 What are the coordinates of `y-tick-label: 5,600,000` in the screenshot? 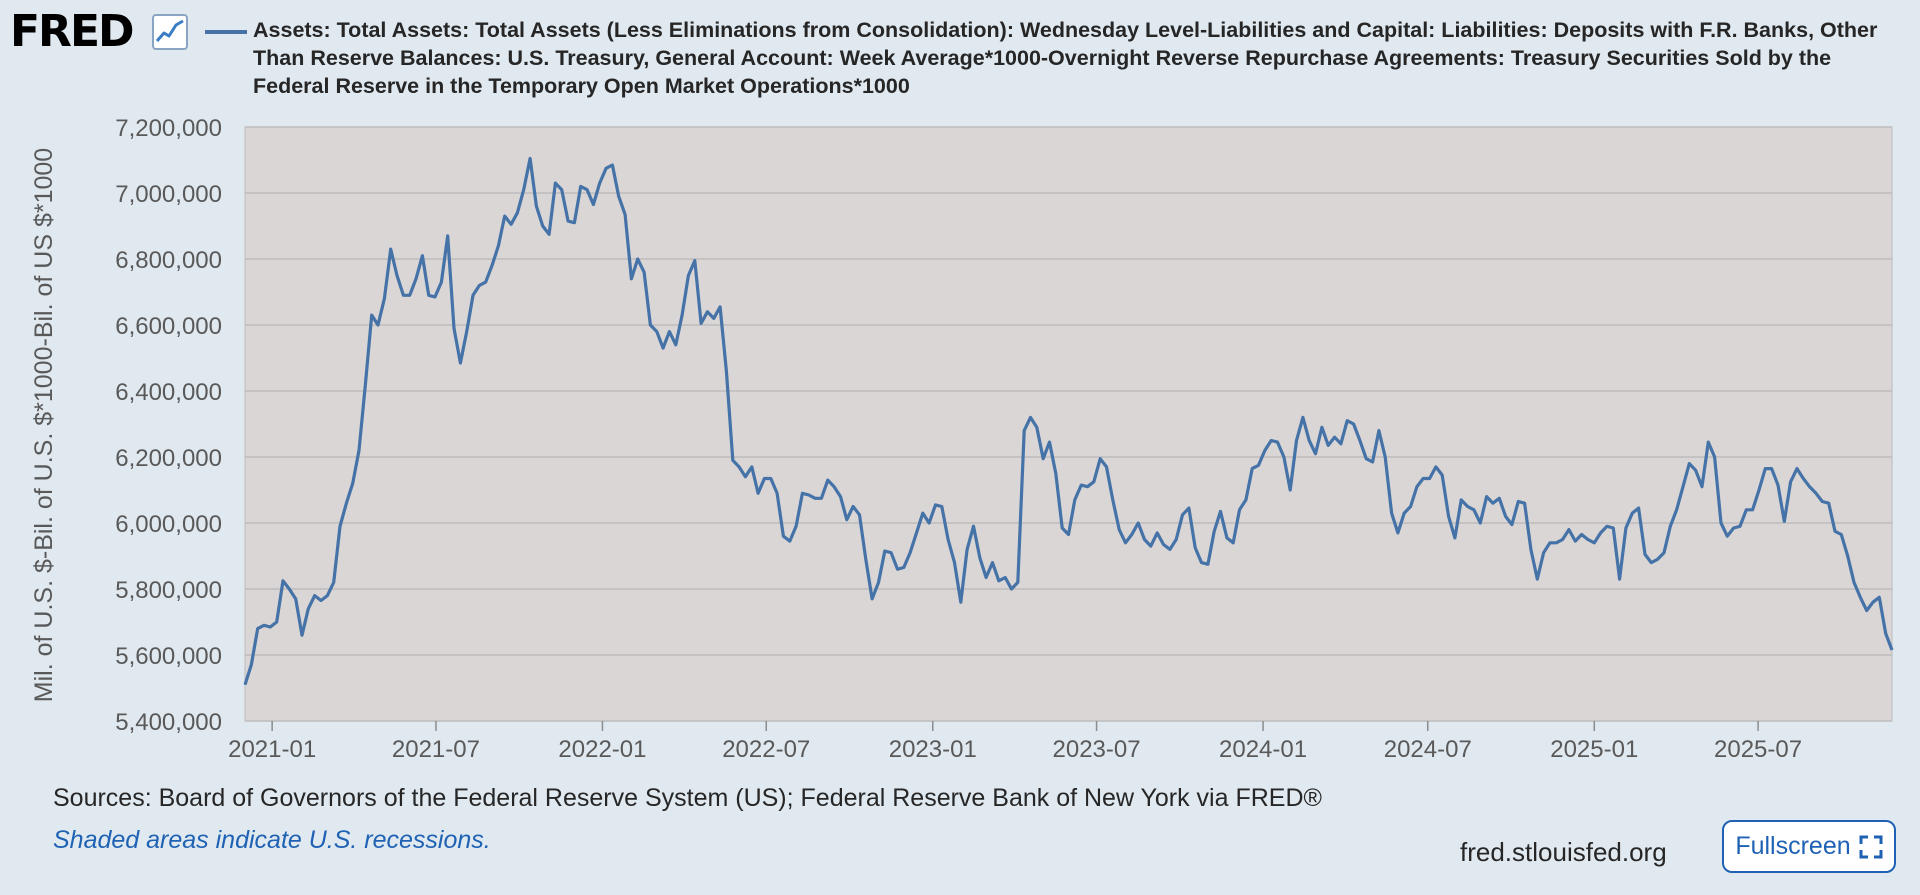 It's located at (168, 656).